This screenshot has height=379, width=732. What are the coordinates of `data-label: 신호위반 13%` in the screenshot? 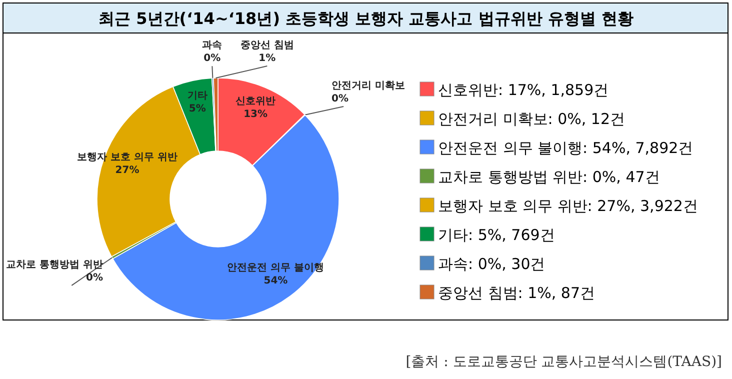 It's located at (256, 108).